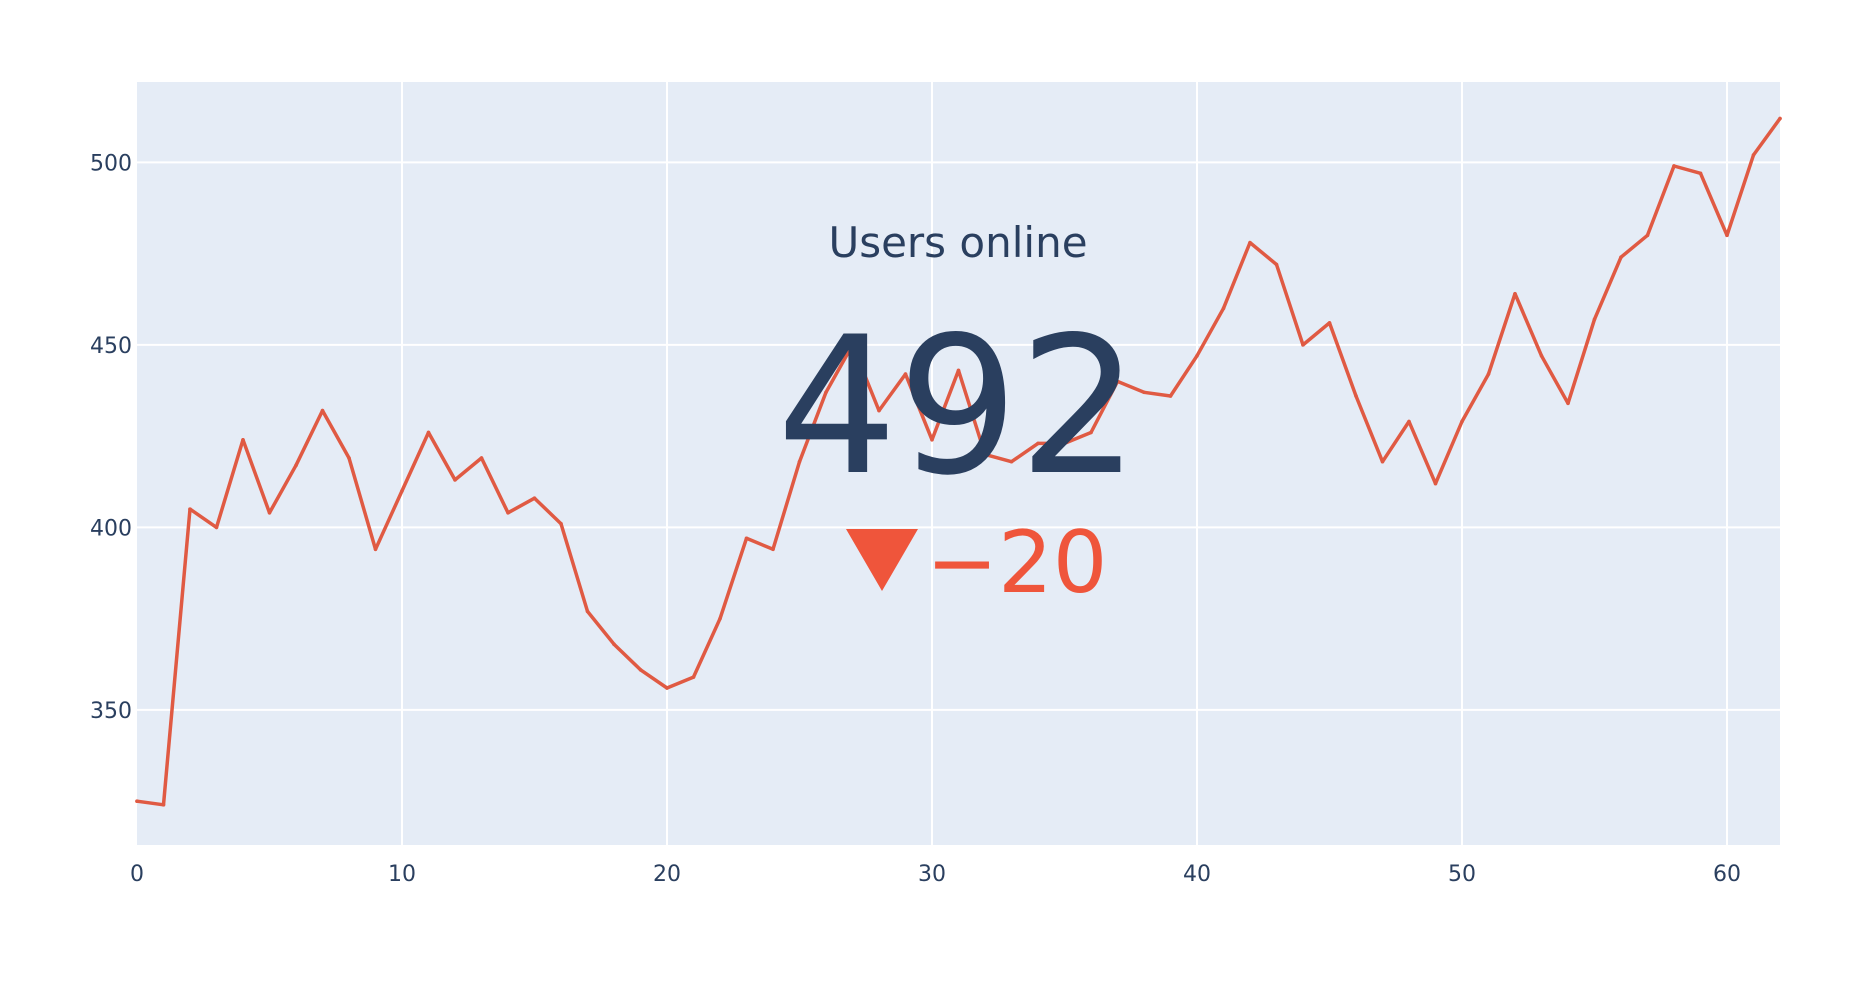 The image size is (1876, 986). Describe the element at coordinates (932, 874) in the screenshot. I see `x-tick-label: 30` at that location.